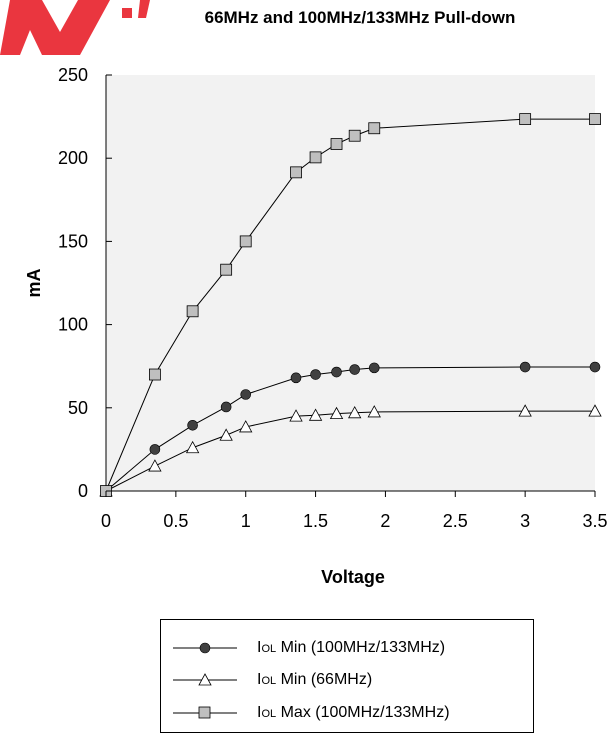  Describe the element at coordinates (594, 521) in the screenshot. I see `x-tick-label: 3.5` at that location.